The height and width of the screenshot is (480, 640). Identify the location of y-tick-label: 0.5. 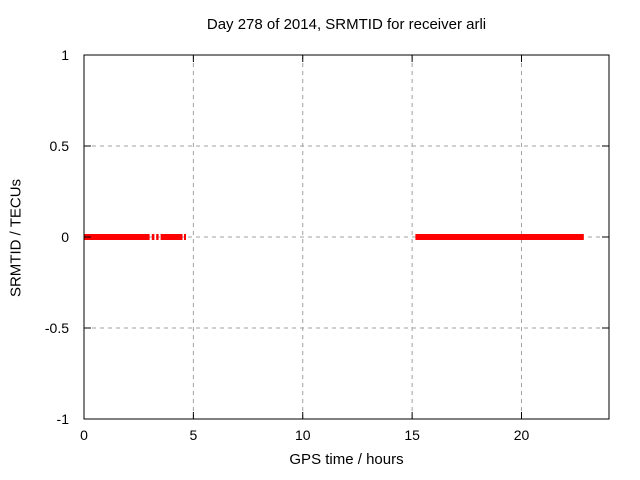
(60, 146).